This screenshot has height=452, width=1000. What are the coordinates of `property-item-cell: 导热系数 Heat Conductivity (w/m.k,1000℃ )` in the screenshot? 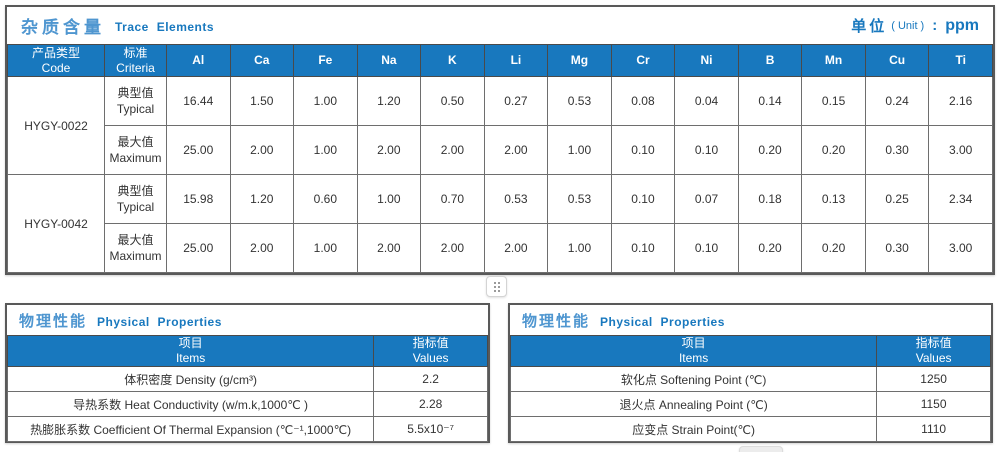 It's located at (190, 404).